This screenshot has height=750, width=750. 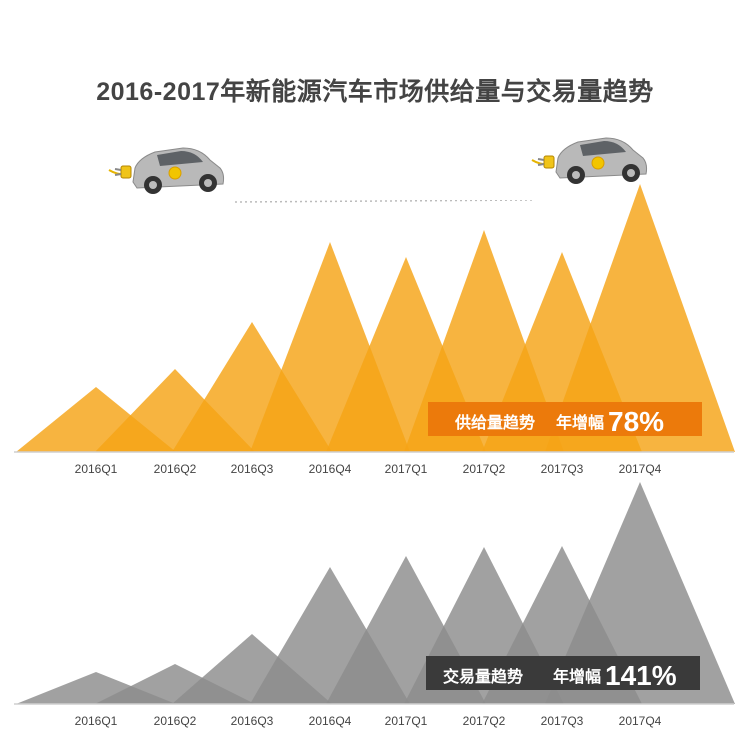 I want to click on supply-growth-prefix: 年增幅, so click(x=580, y=422).